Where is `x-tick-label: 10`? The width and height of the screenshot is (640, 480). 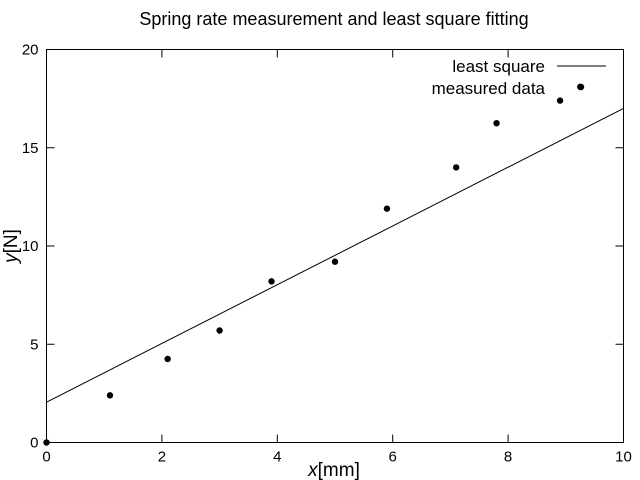 x-tick-label: 10 is located at coordinates (623, 457).